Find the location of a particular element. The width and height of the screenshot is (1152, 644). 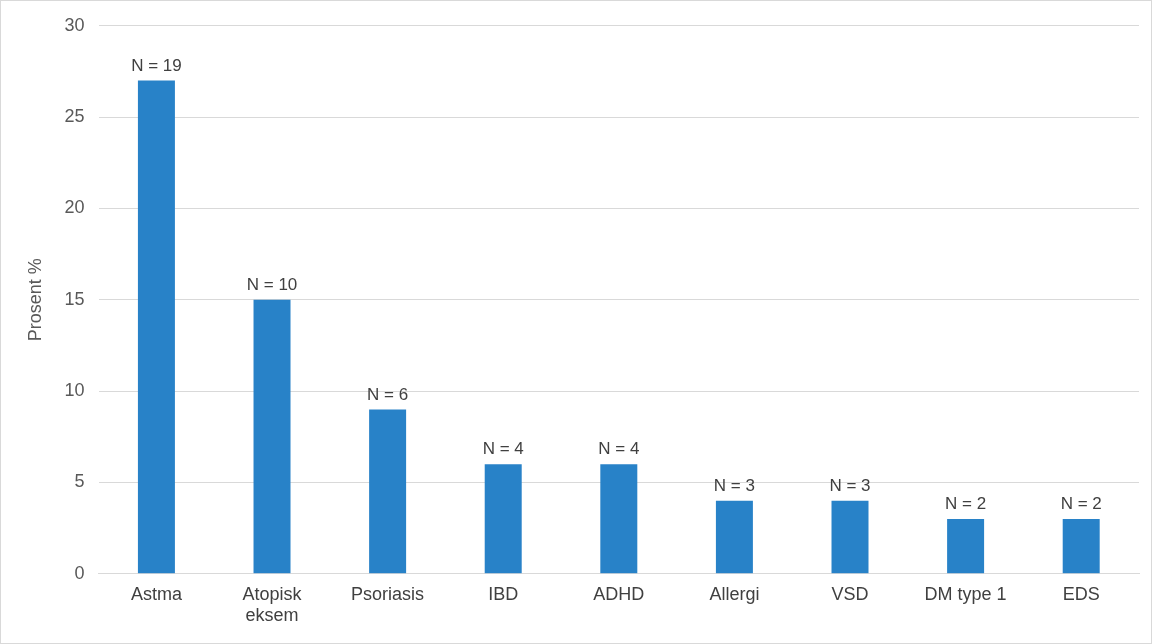

y-tick-label: 0 is located at coordinates (79, 572).